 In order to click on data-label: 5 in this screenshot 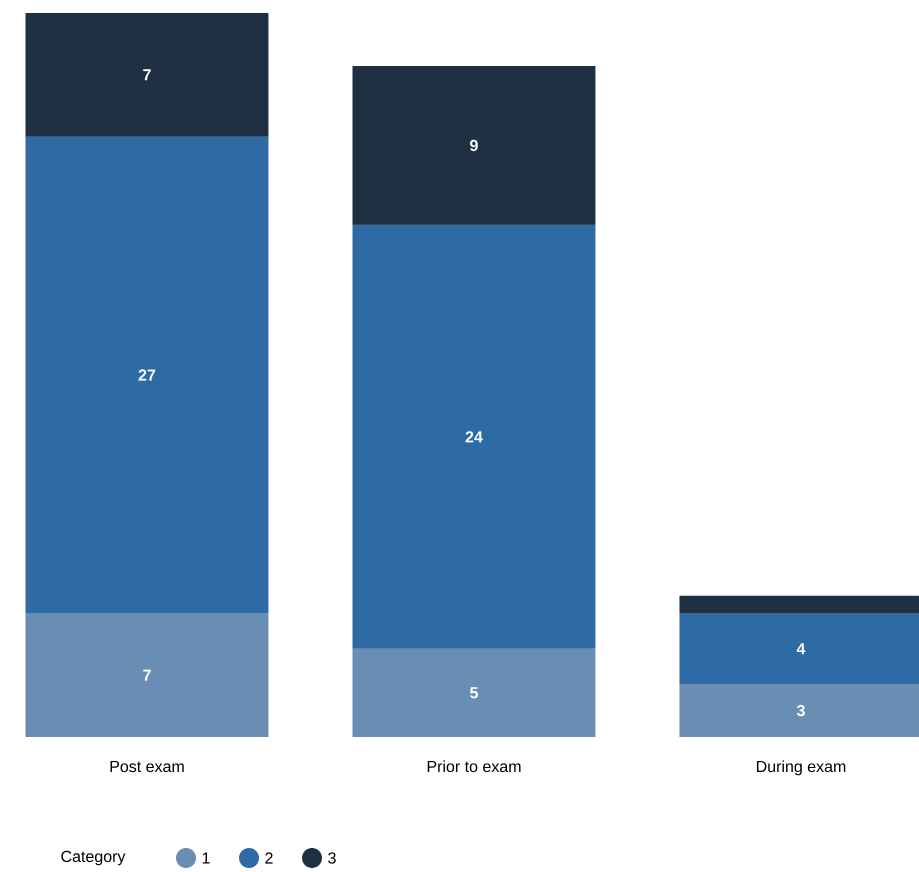, I will do `click(474, 692)`.